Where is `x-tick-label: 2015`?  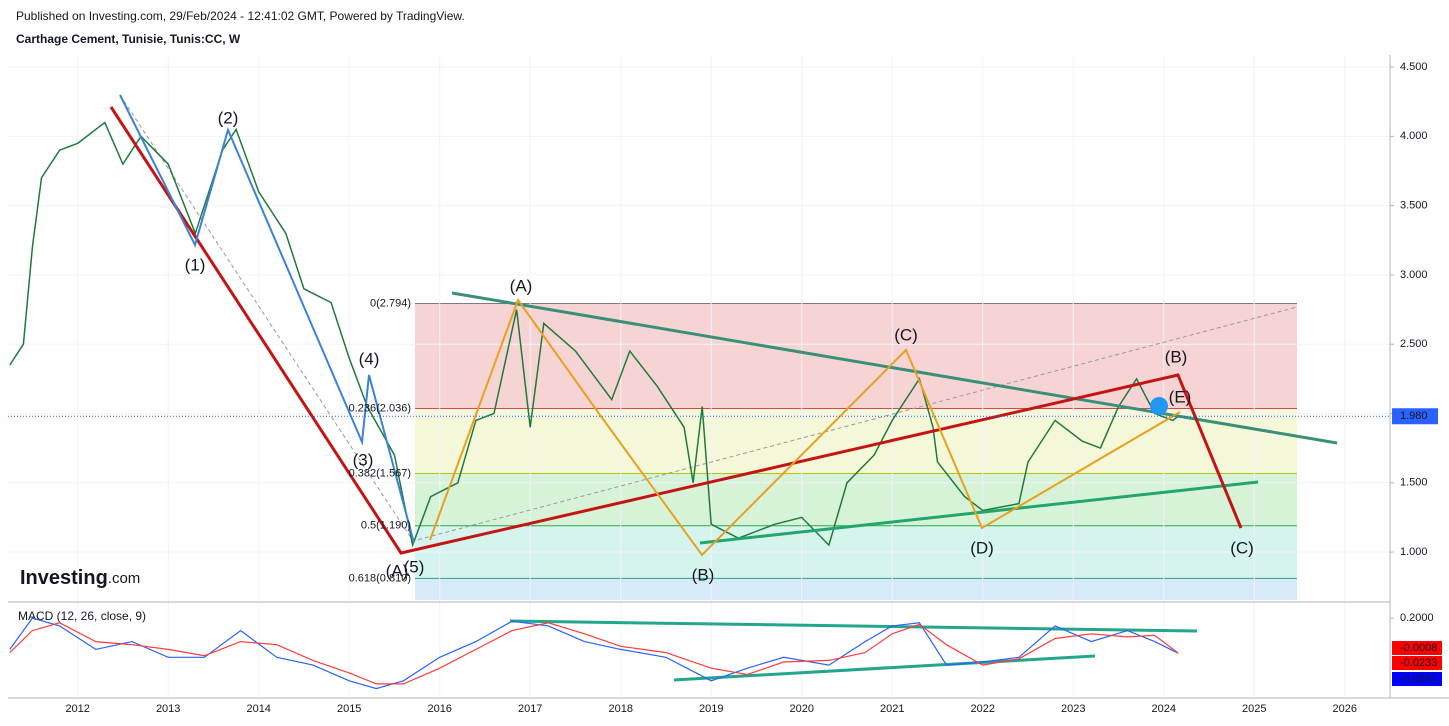 x-tick-label: 2015 is located at coordinates (349, 709).